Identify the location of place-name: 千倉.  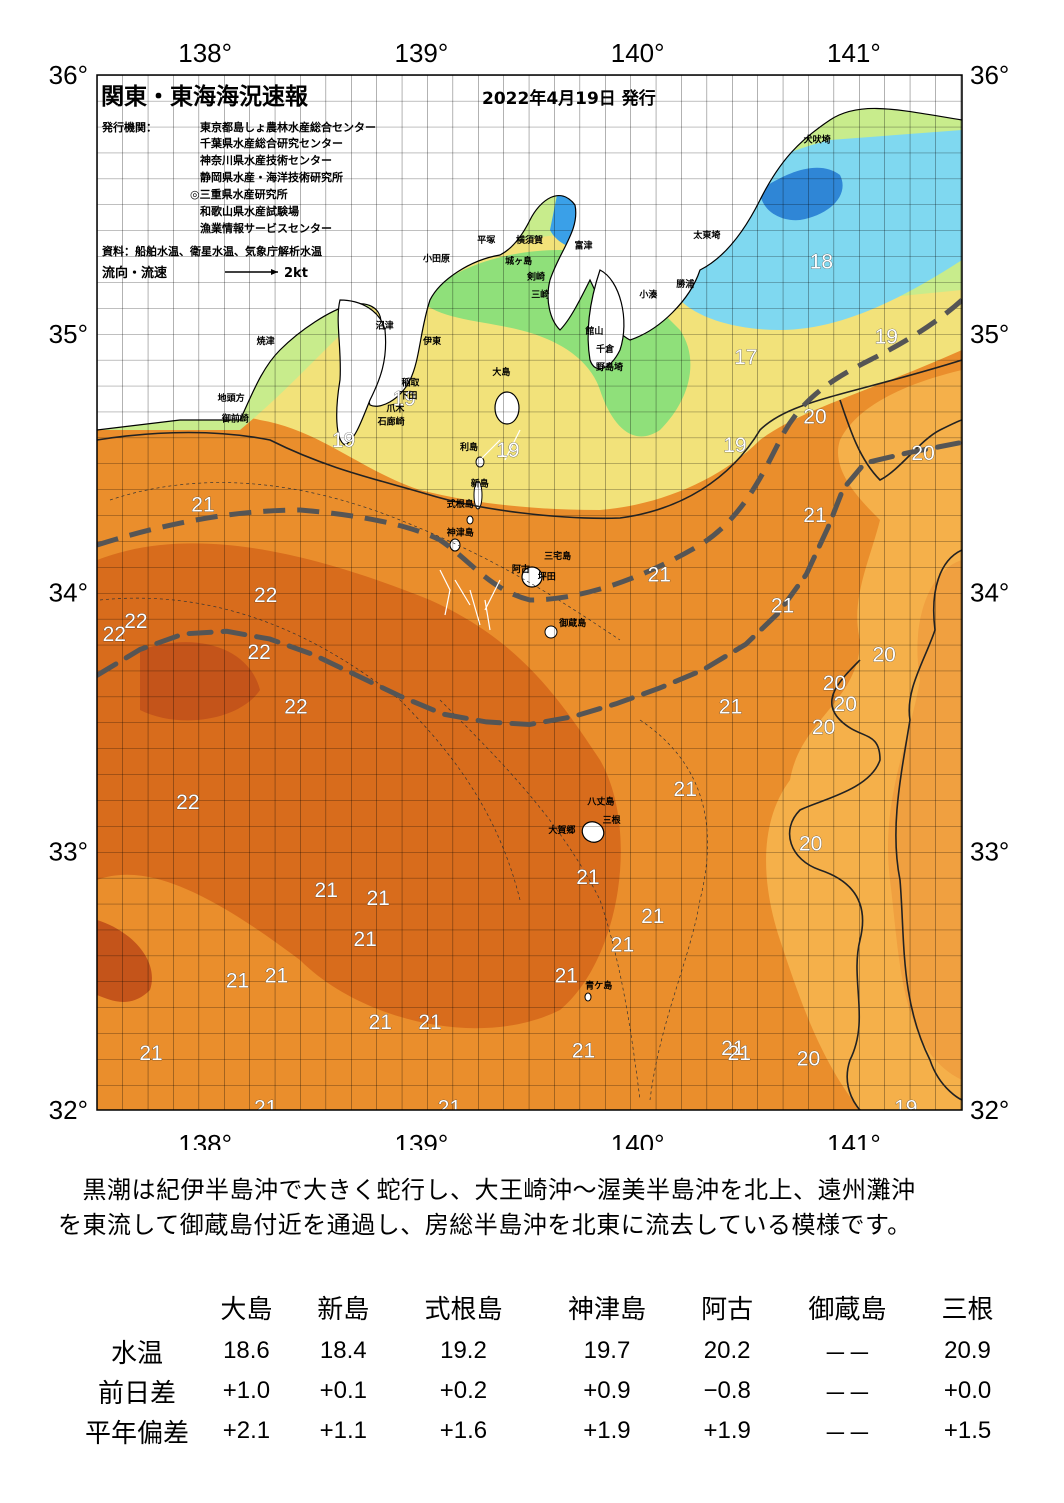
(605, 349).